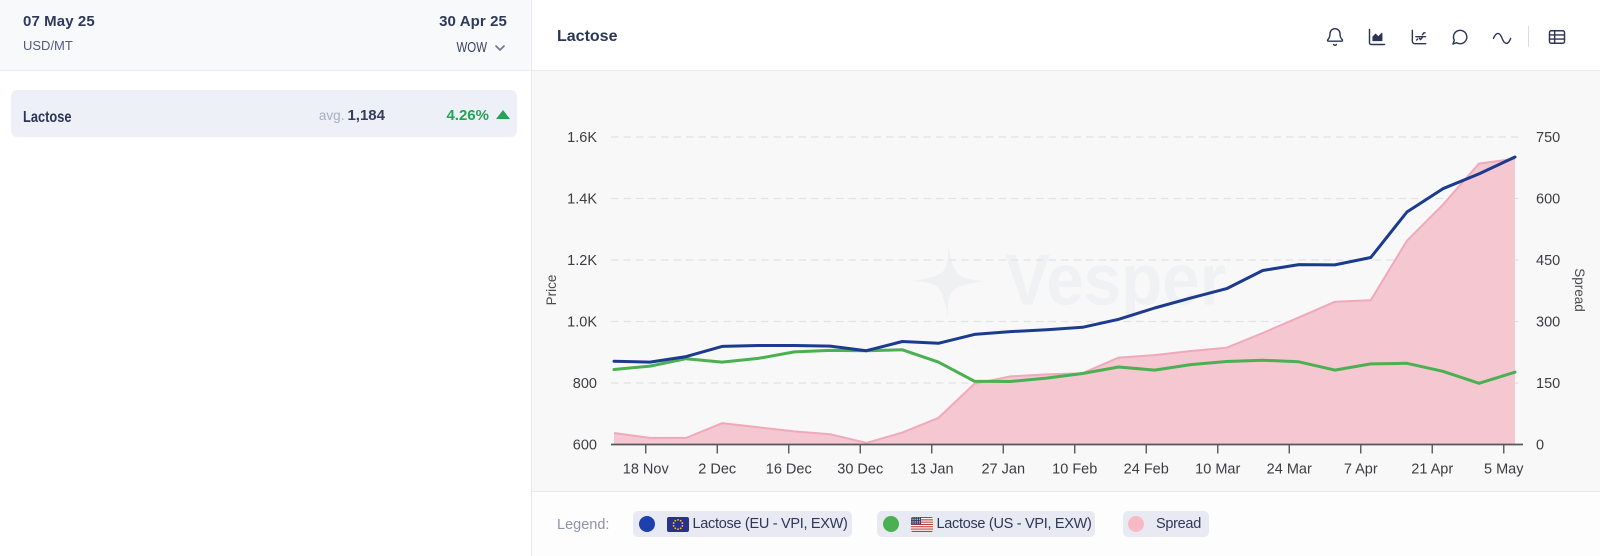 Image resolution: width=1600 pixels, height=556 pixels. Describe the element at coordinates (646, 470) in the screenshot. I see `svg-text: 18 Nov` at that location.